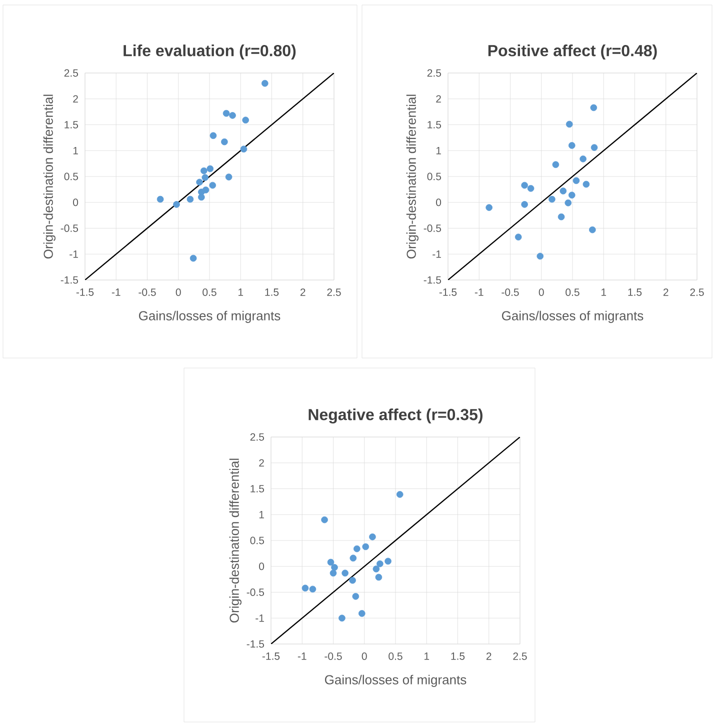 The width and height of the screenshot is (716, 725). I want to click on chart-title: Negative affect (r=0.35), so click(395, 416).